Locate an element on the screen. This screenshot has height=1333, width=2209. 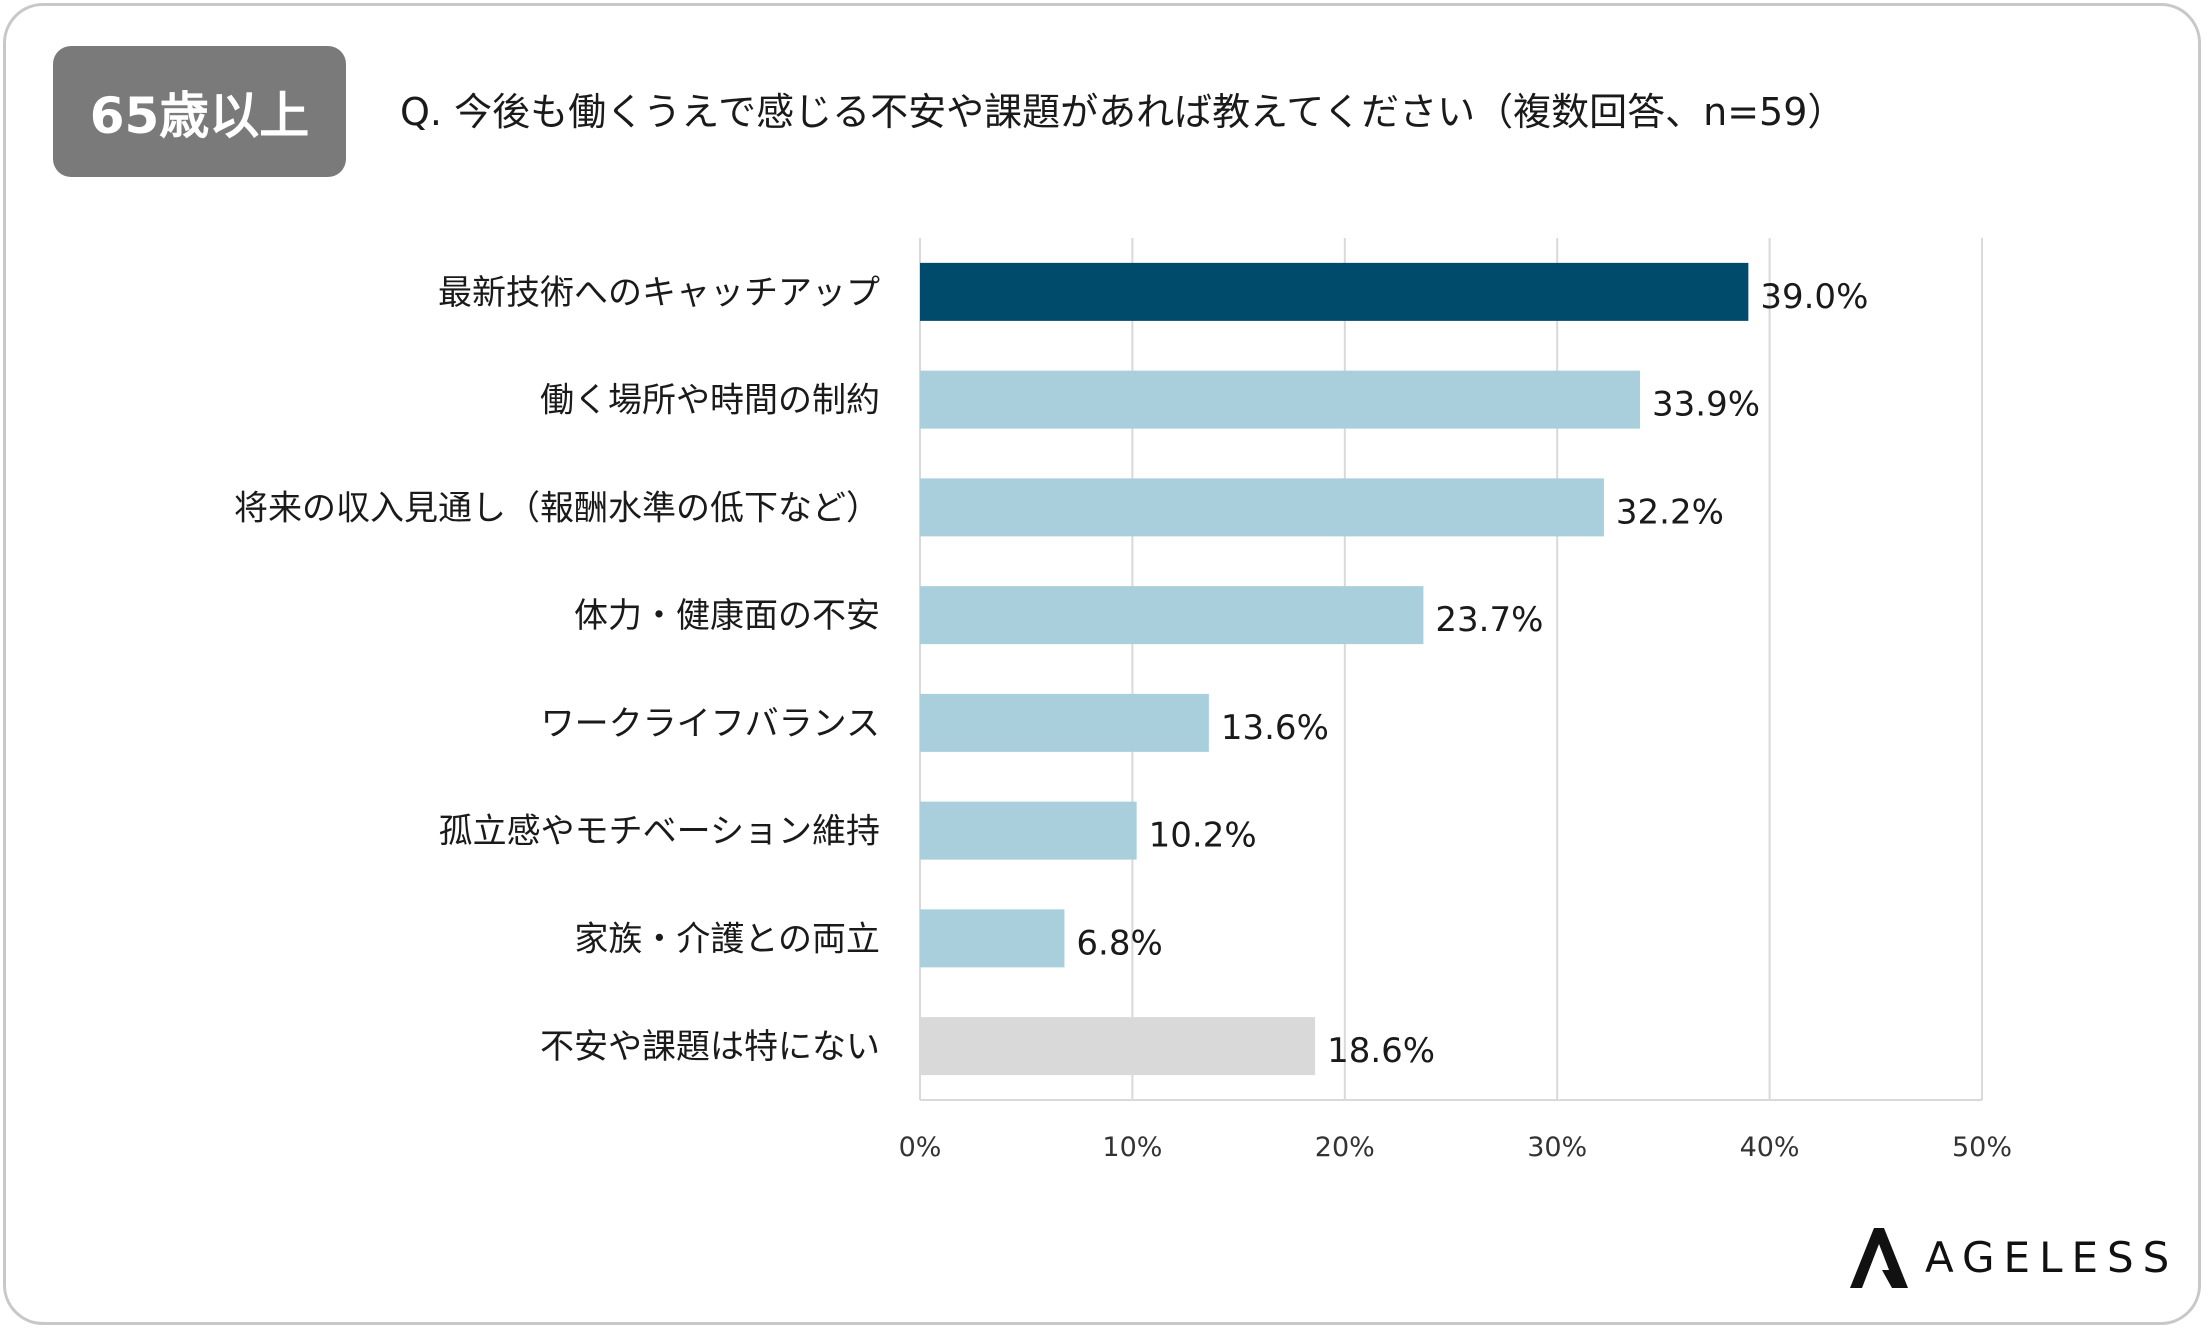
value-label: 13.6% is located at coordinates (1275, 728).